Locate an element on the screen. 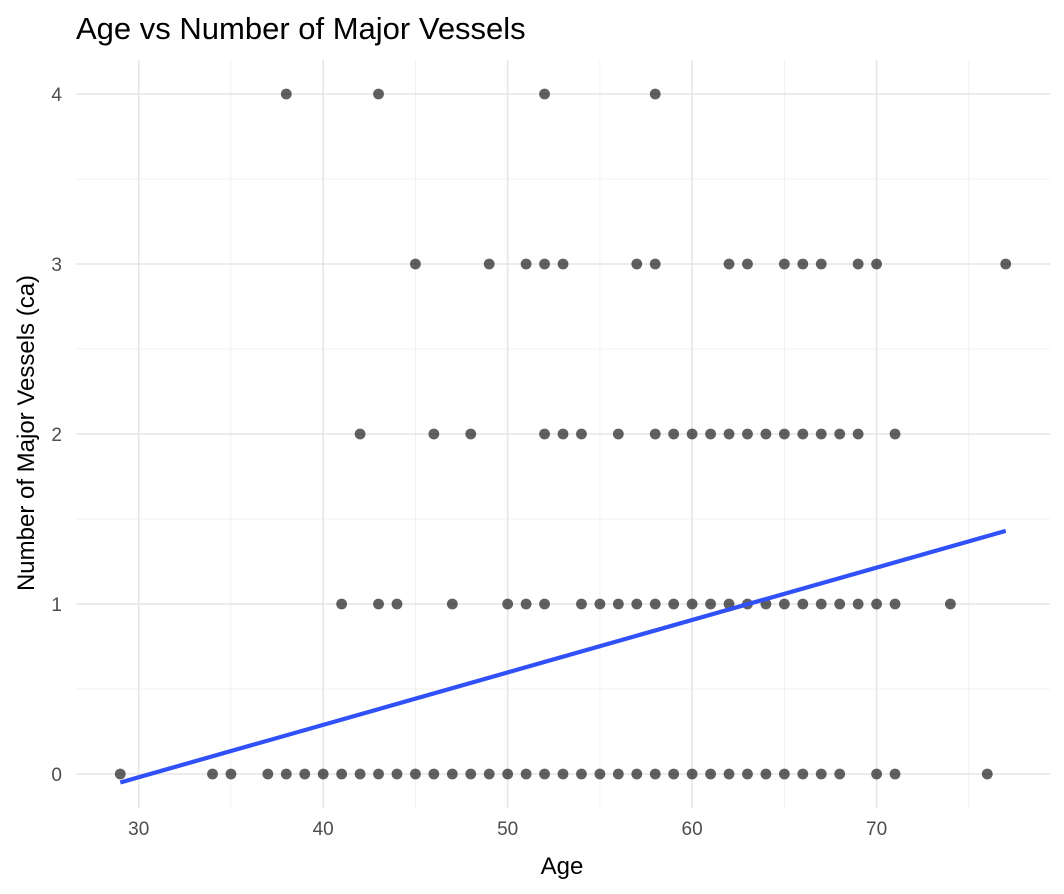 This screenshot has width=1064, height=894. x-tick-label: 60 is located at coordinates (692, 829).